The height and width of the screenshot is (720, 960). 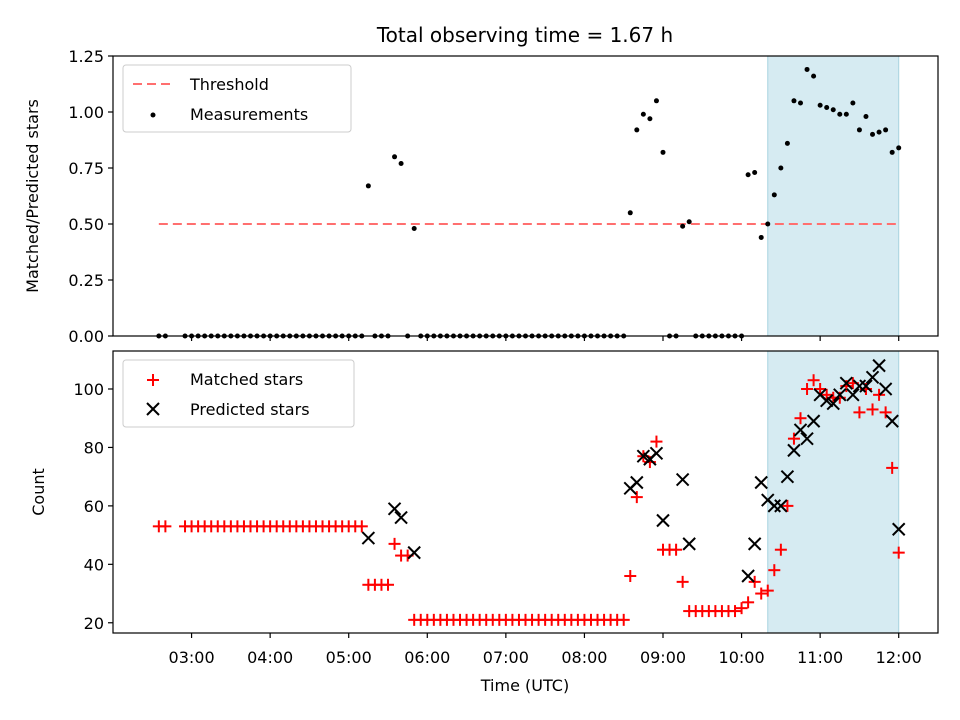 I want to click on legend-measurements-label: Measurements, so click(x=249, y=114).